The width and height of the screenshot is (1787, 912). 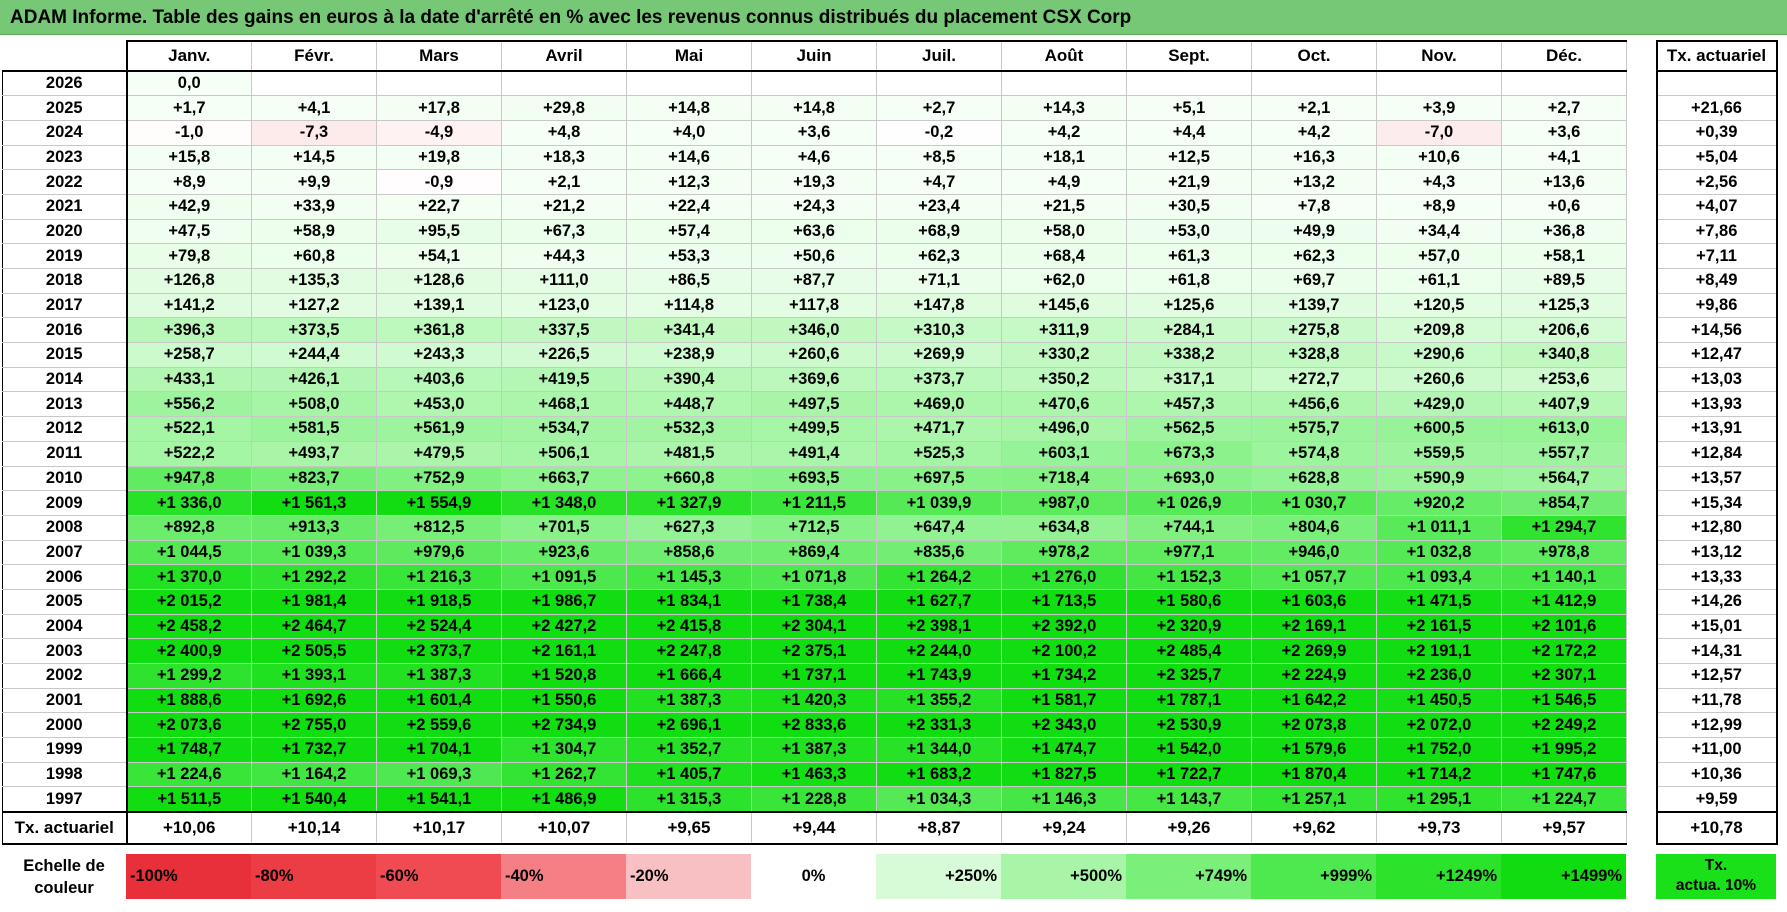 What do you see at coordinates (314, 379) in the screenshot?
I see `value-cell: +426,1` at bounding box center [314, 379].